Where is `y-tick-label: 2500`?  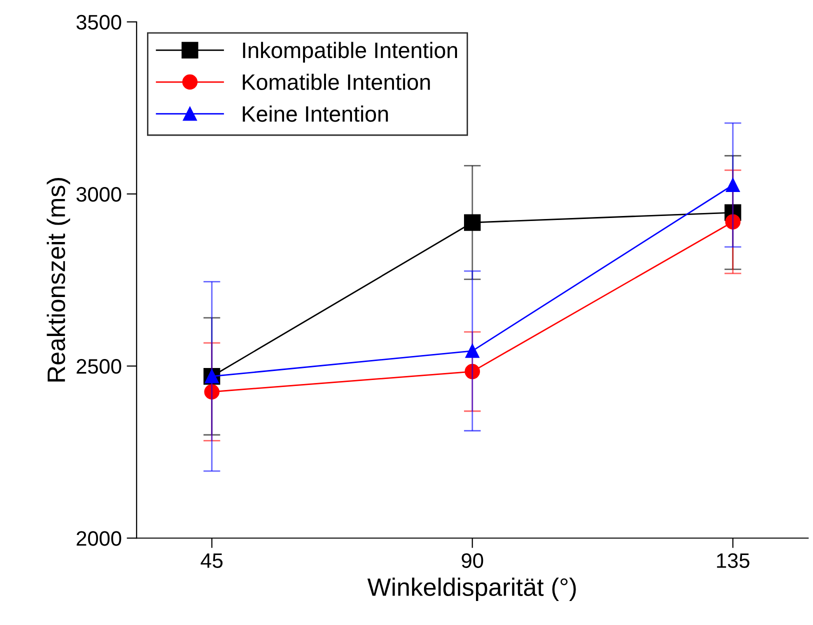
y-tick-label: 2500 is located at coordinates (99, 366).